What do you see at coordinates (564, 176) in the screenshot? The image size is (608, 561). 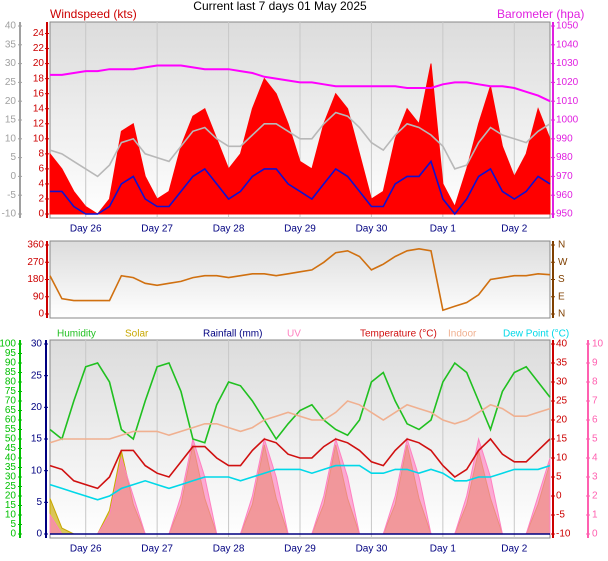 I see `y-tick-label: 970` at bounding box center [564, 176].